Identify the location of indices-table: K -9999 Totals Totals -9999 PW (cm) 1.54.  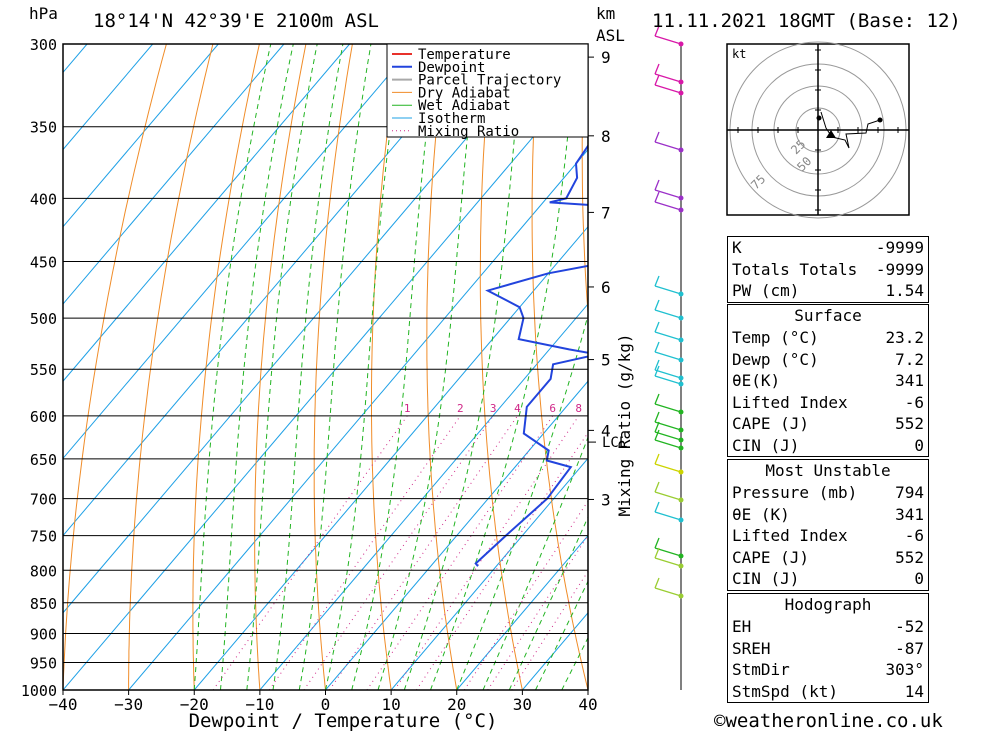
(828, 269).